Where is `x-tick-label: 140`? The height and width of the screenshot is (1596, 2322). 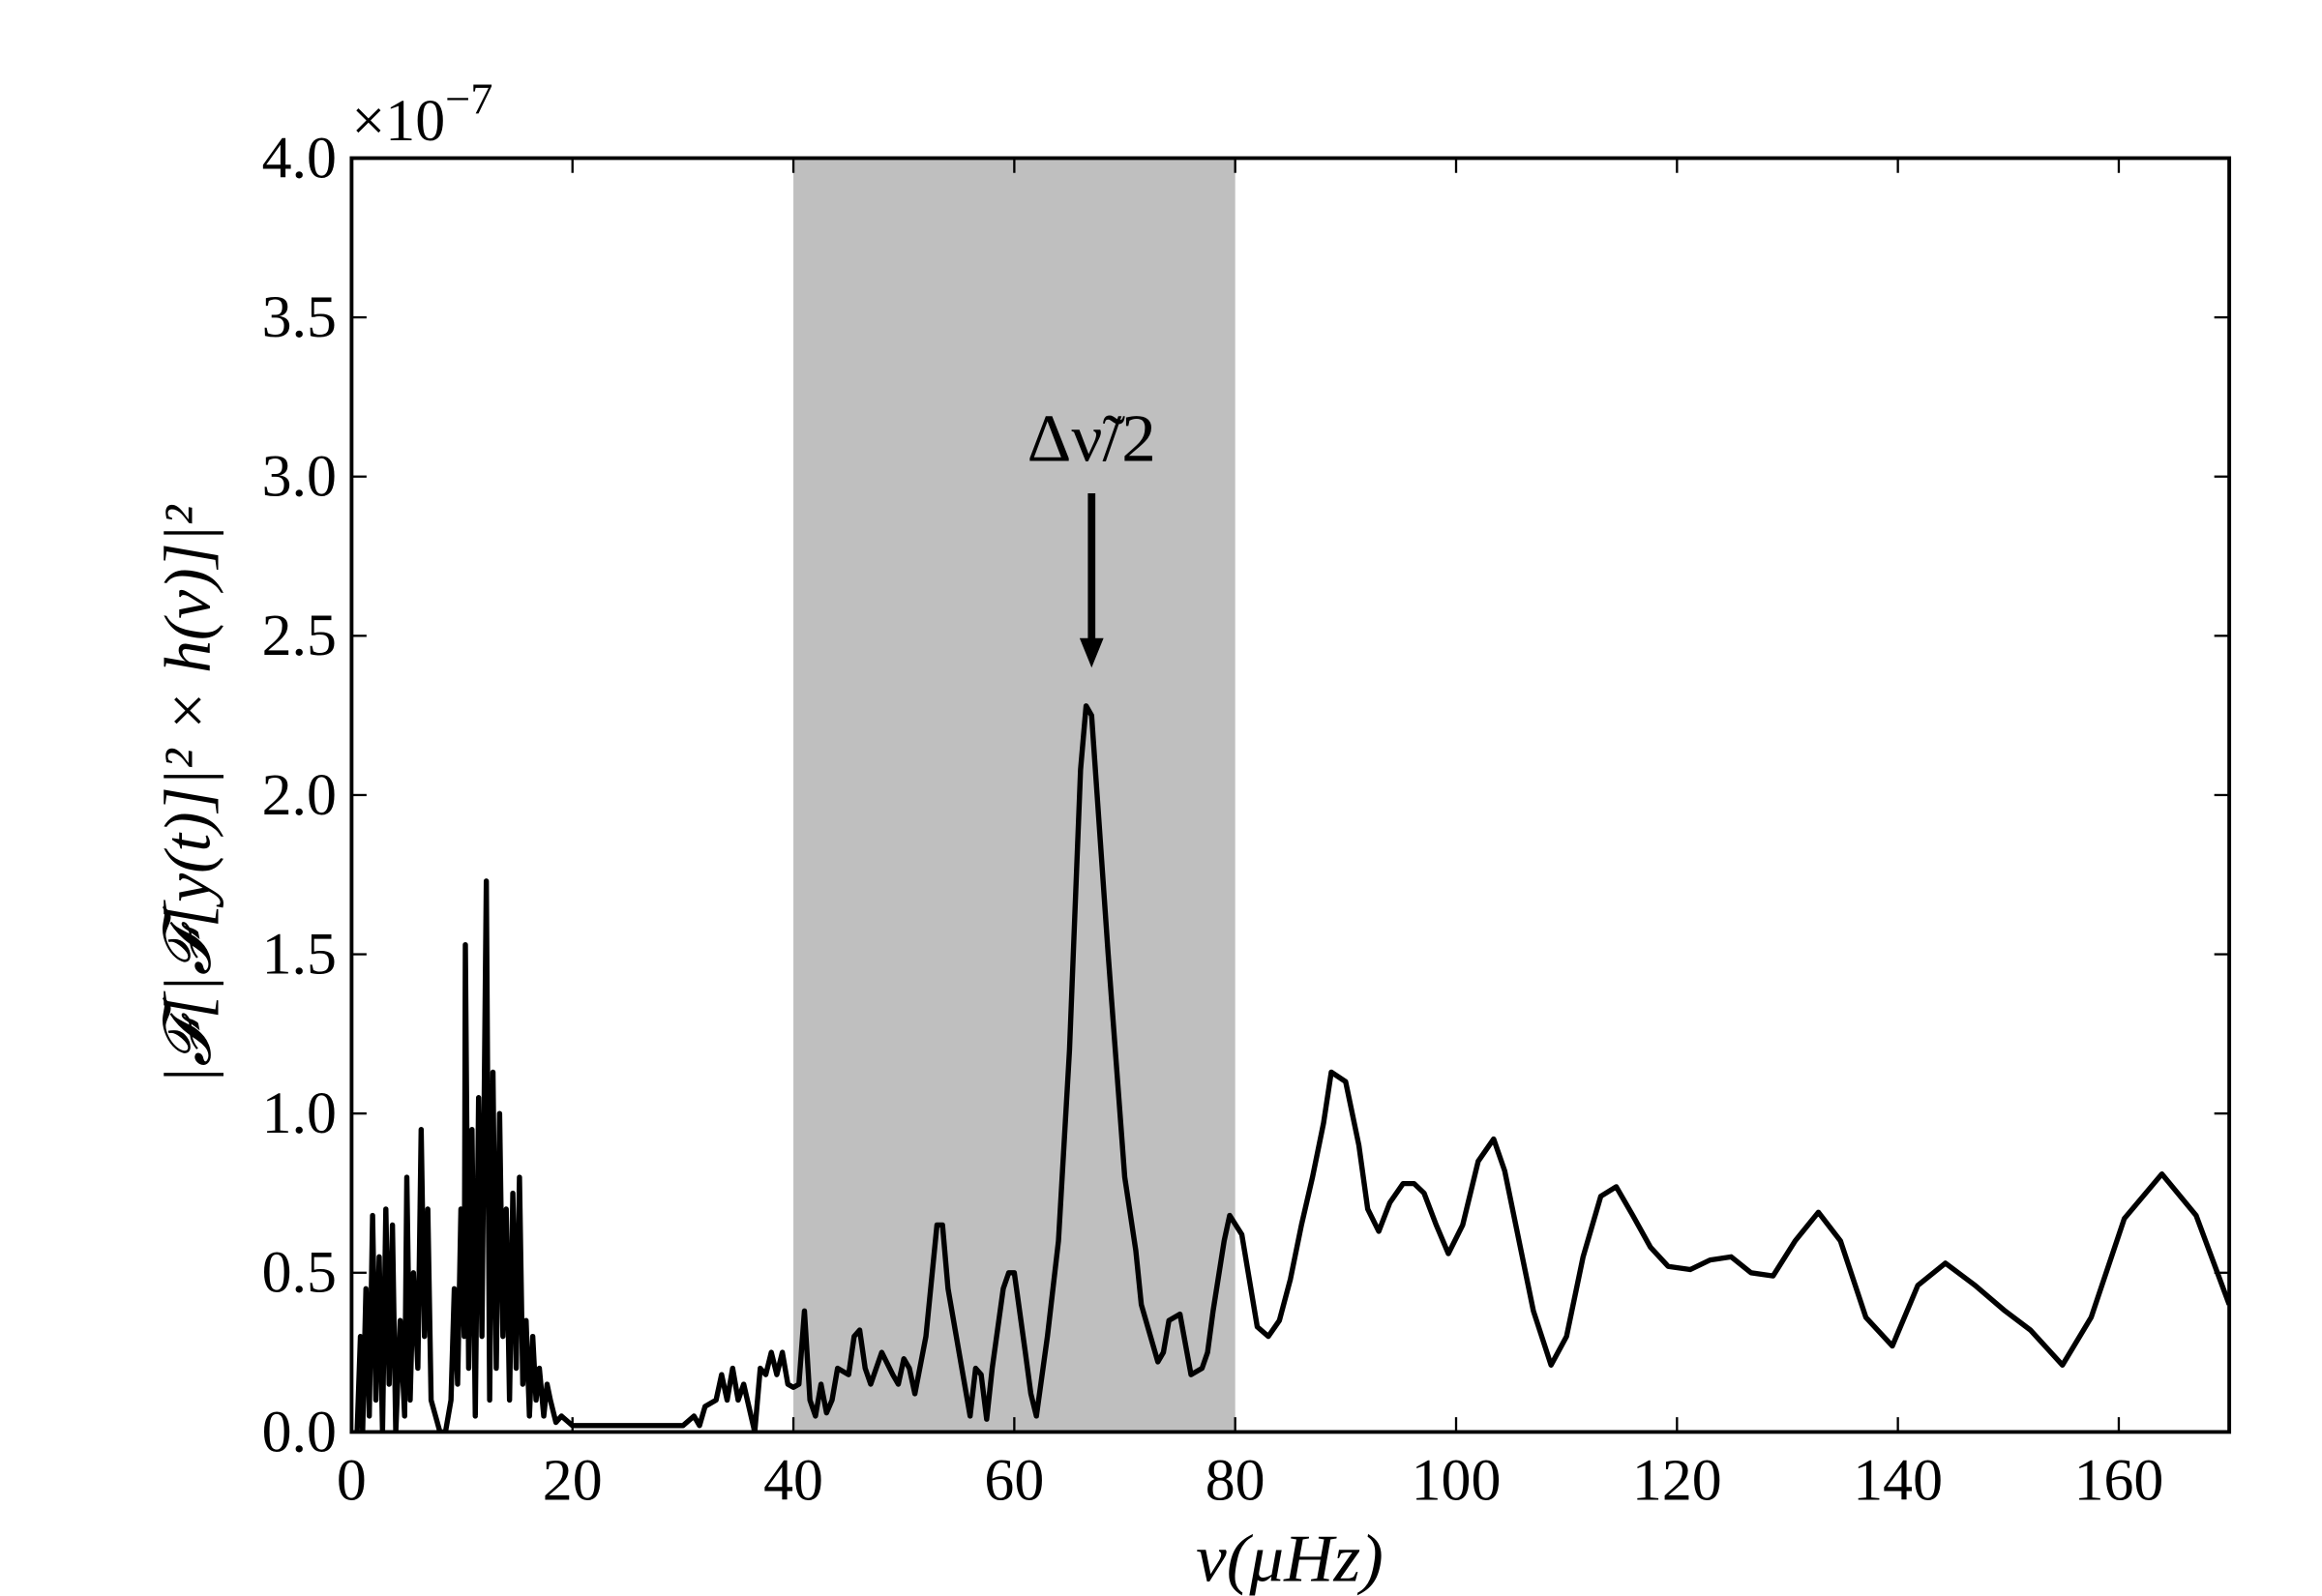
x-tick-label: 140 is located at coordinates (1898, 1481).